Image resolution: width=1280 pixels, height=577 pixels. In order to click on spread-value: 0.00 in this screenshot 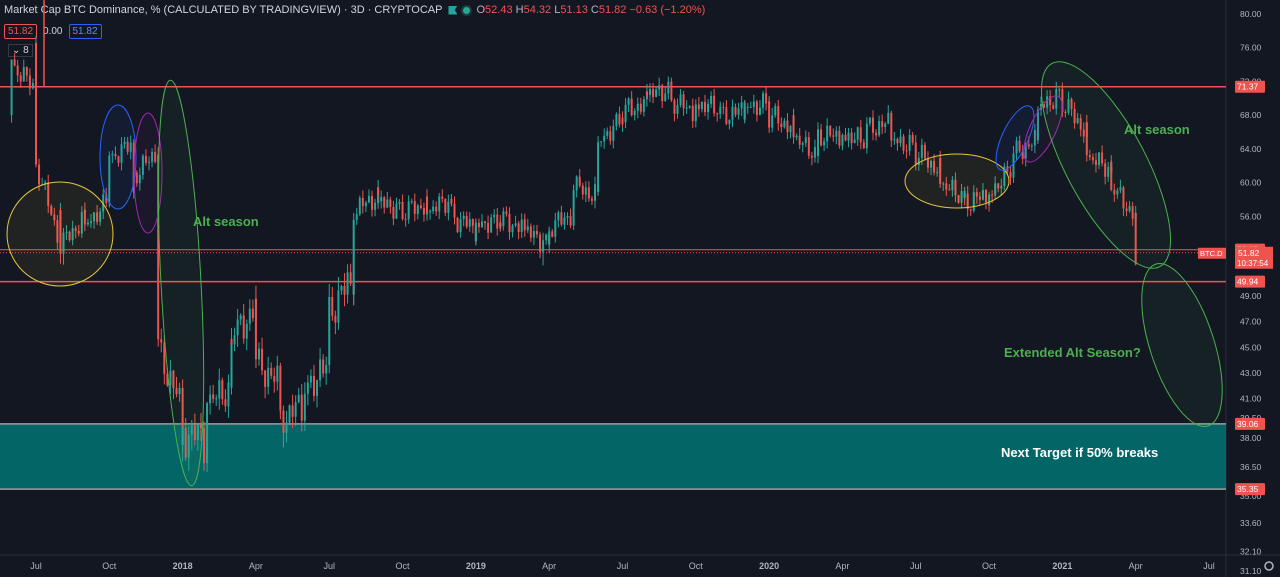, I will do `click(53, 31)`.